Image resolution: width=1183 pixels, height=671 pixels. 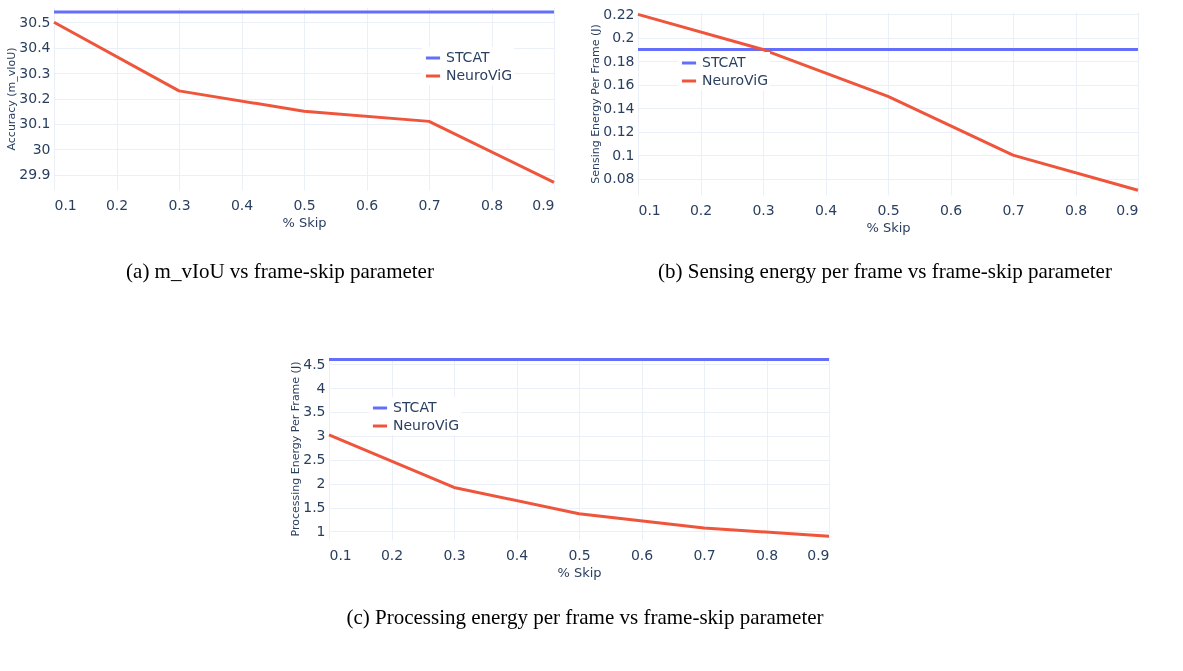 I want to click on y-axis-title: Sensing Energy Per Frame (J), so click(x=596, y=104).